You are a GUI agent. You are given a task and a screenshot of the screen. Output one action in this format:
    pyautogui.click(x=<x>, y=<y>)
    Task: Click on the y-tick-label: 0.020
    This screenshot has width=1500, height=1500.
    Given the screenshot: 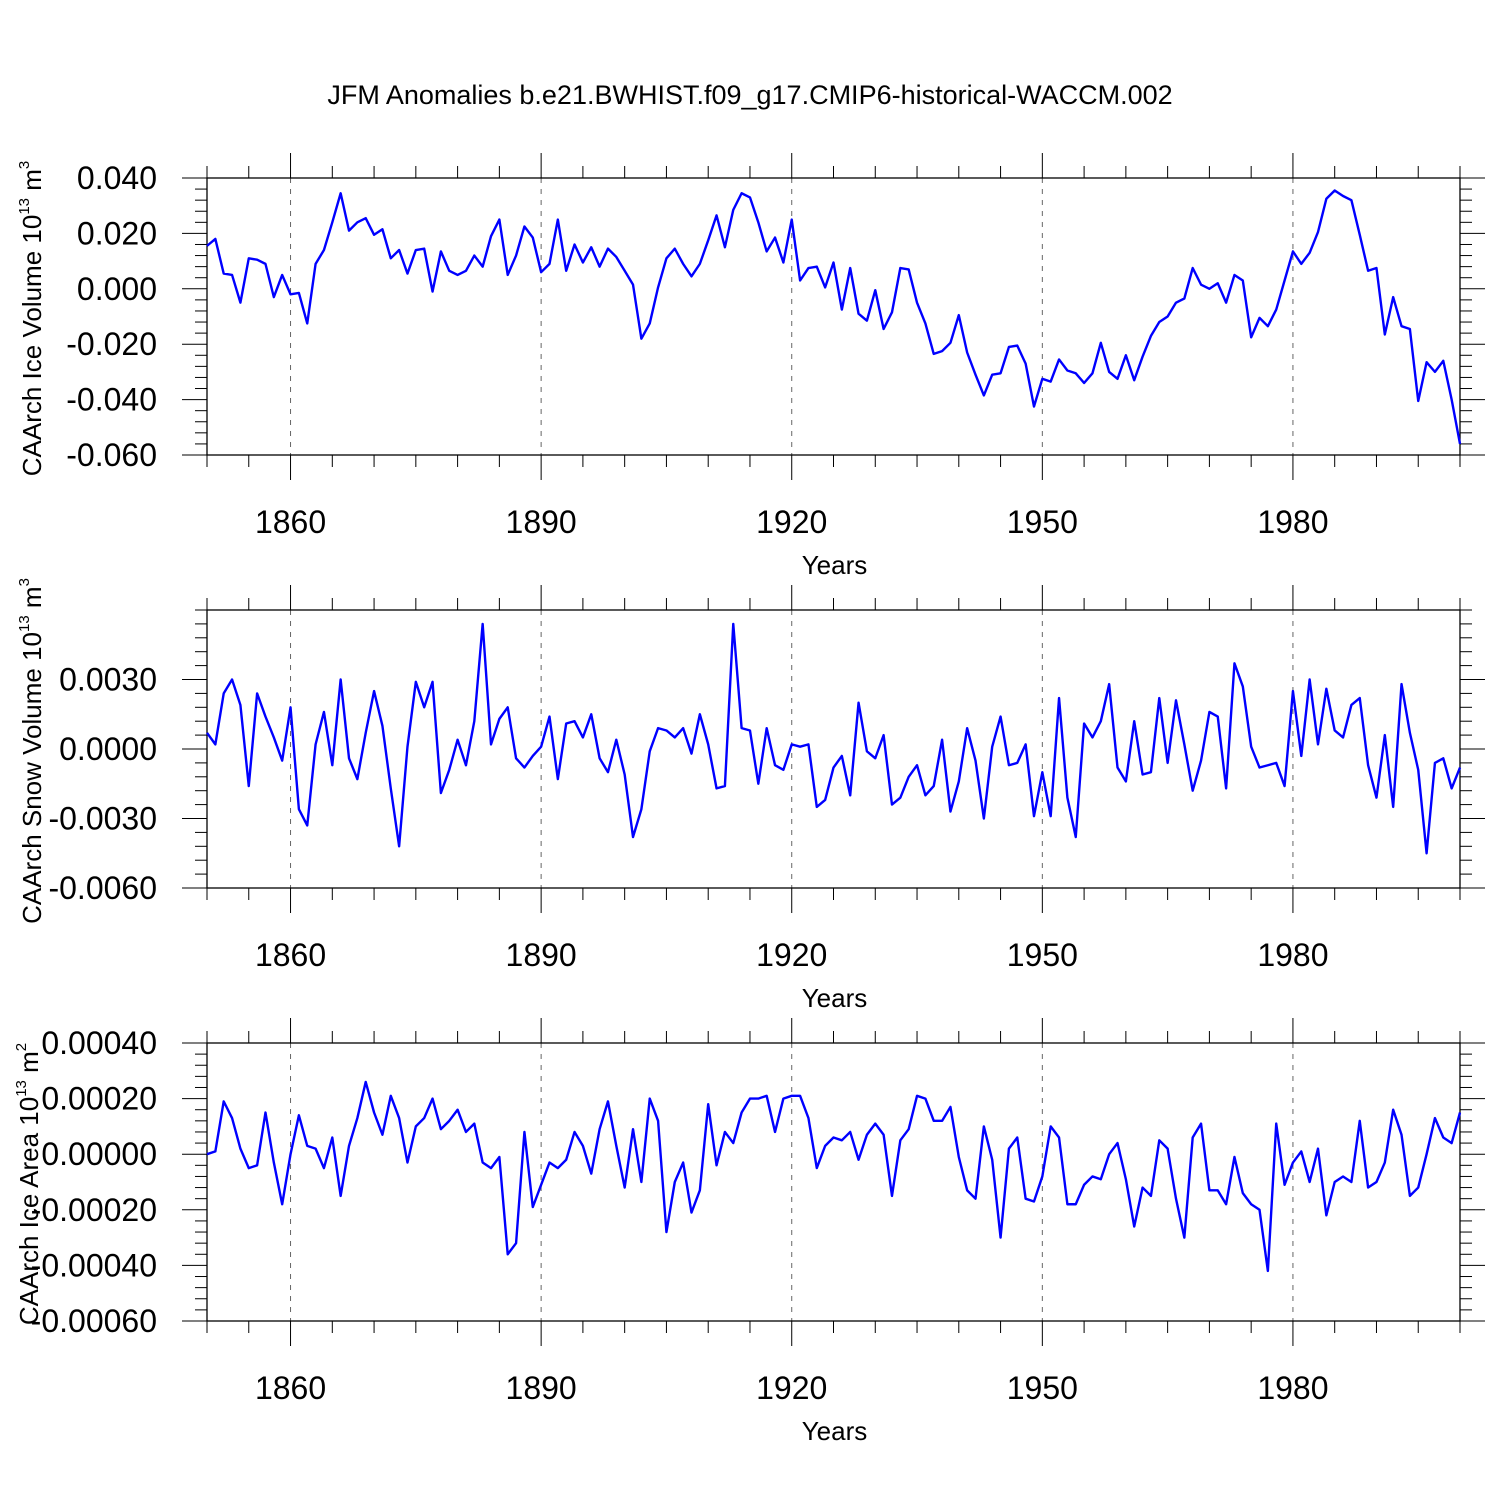 What is the action you would take?
    pyautogui.click(x=117, y=233)
    